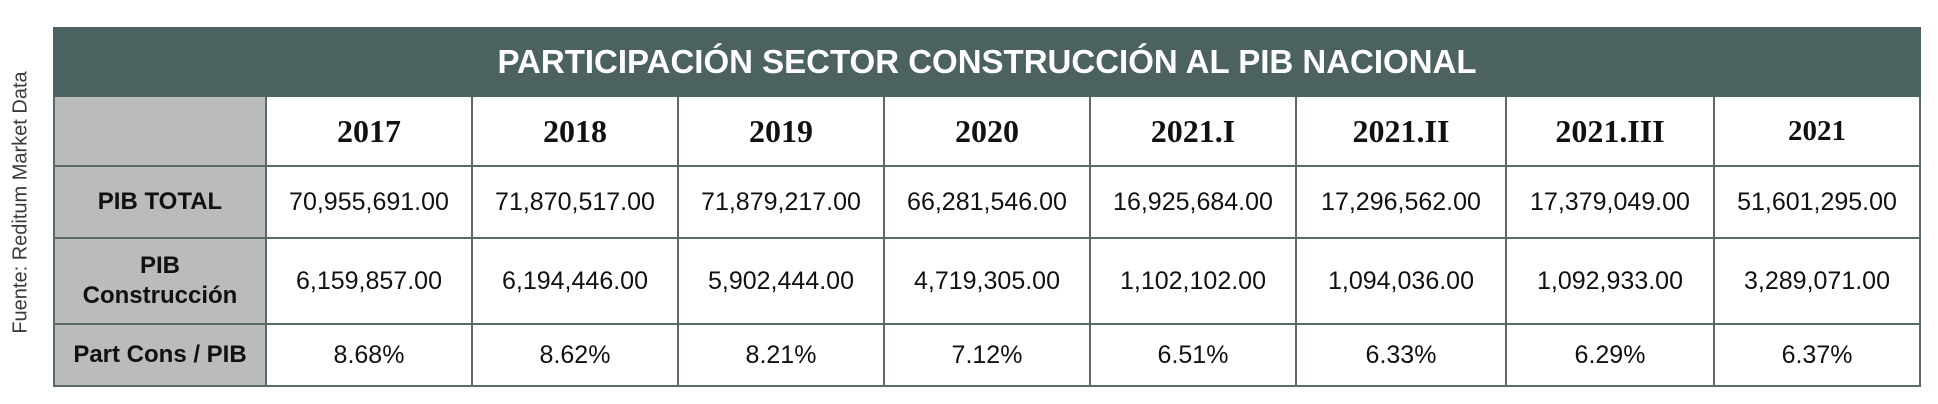  Describe the element at coordinates (1610, 131) in the screenshot. I see `column-header: 2021.III` at that location.